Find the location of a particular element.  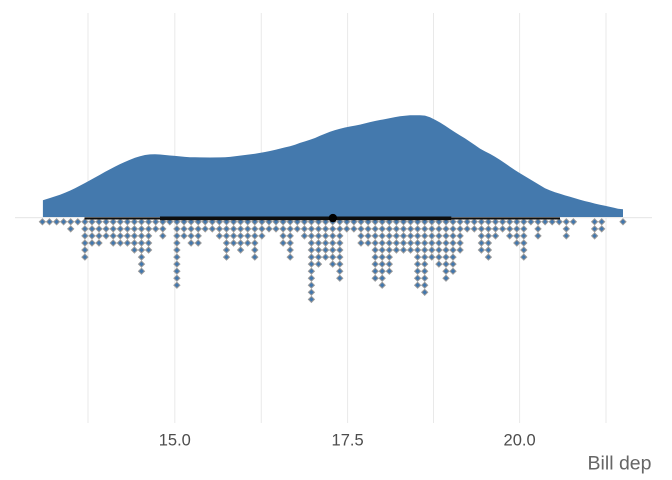

svg-text: Bill dep is located at coordinates (620, 464).